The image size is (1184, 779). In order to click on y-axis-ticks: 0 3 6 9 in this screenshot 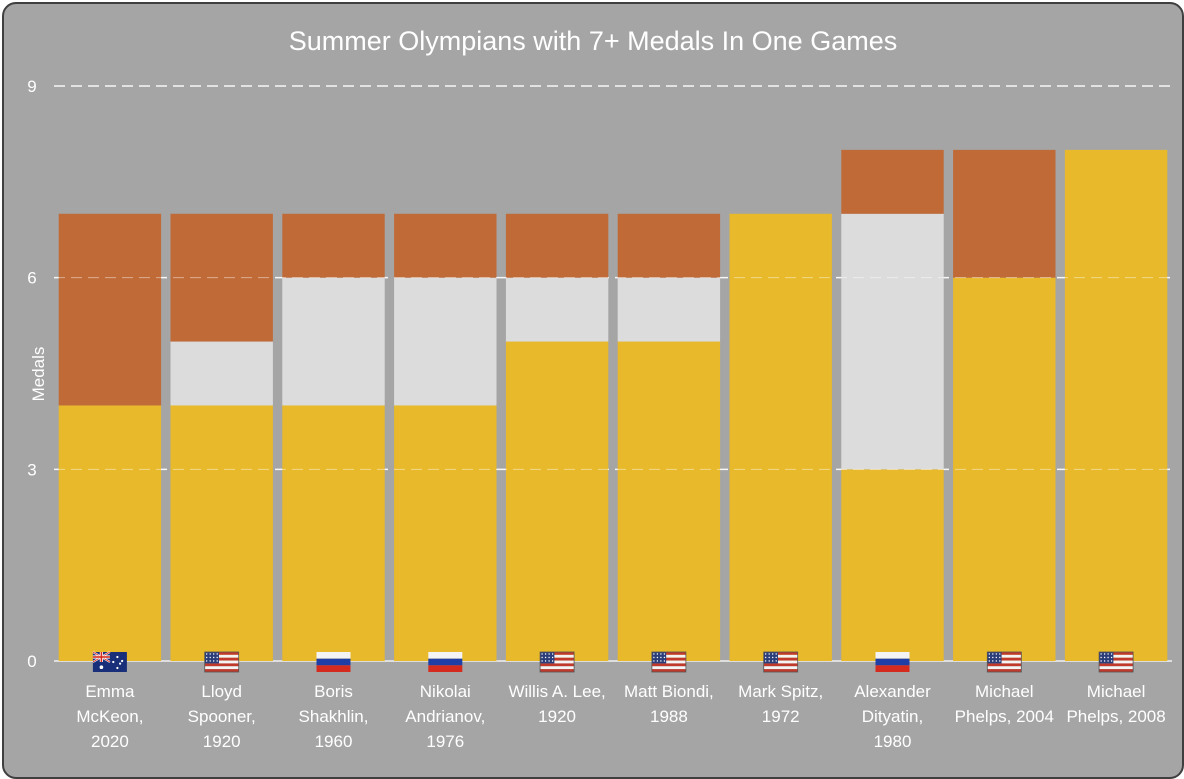, I will do `click(31, 374)`.